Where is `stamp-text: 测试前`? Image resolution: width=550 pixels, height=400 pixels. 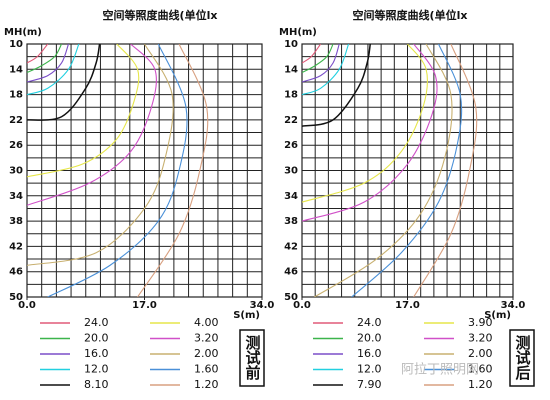
stamp-text: 测试前 is located at coordinates (253, 357).